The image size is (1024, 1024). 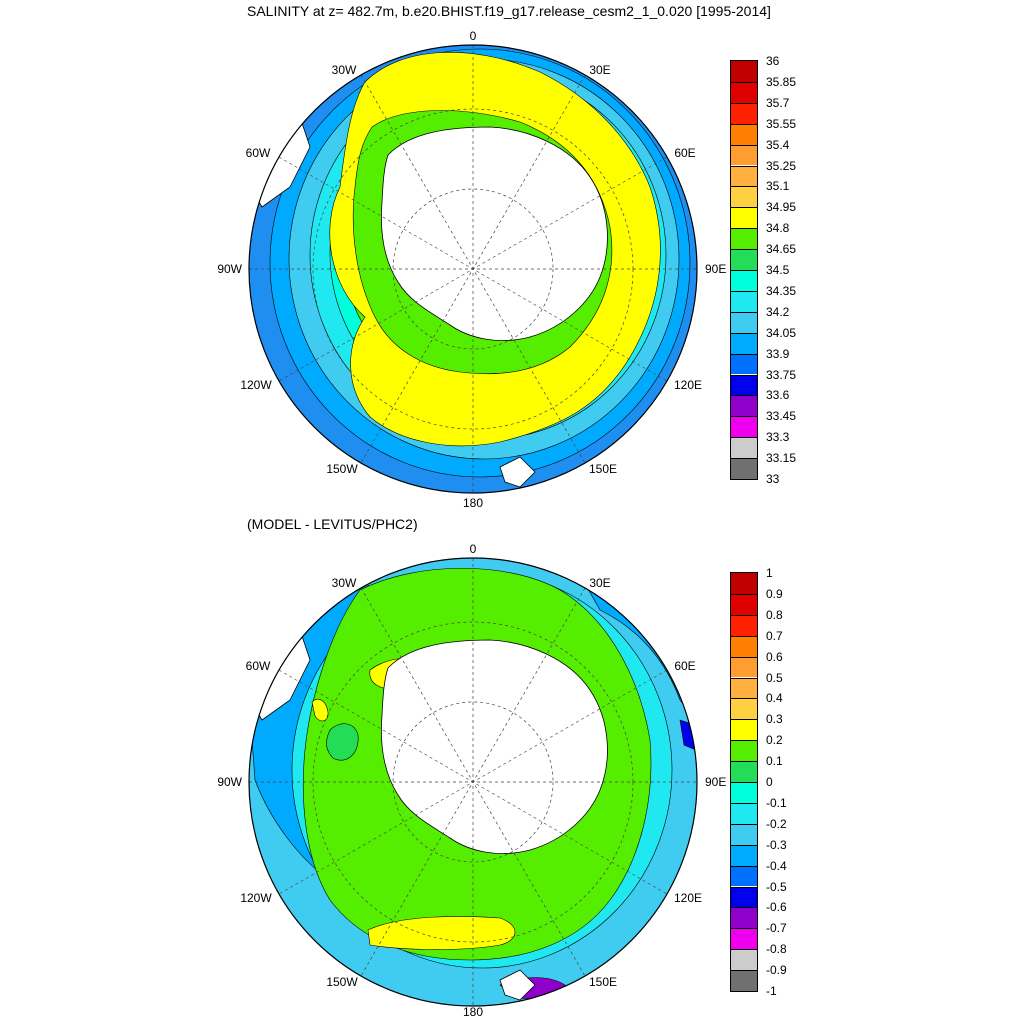 What do you see at coordinates (229, 782) in the screenshot?
I see `lon-label: 90W` at bounding box center [229, 782].